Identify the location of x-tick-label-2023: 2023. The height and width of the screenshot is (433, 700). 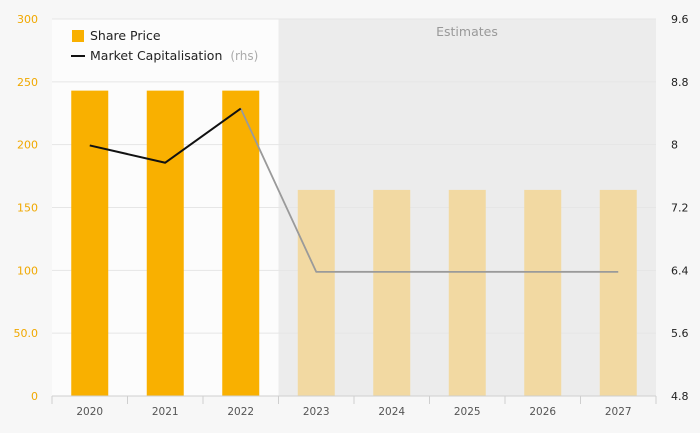
(316, 412).